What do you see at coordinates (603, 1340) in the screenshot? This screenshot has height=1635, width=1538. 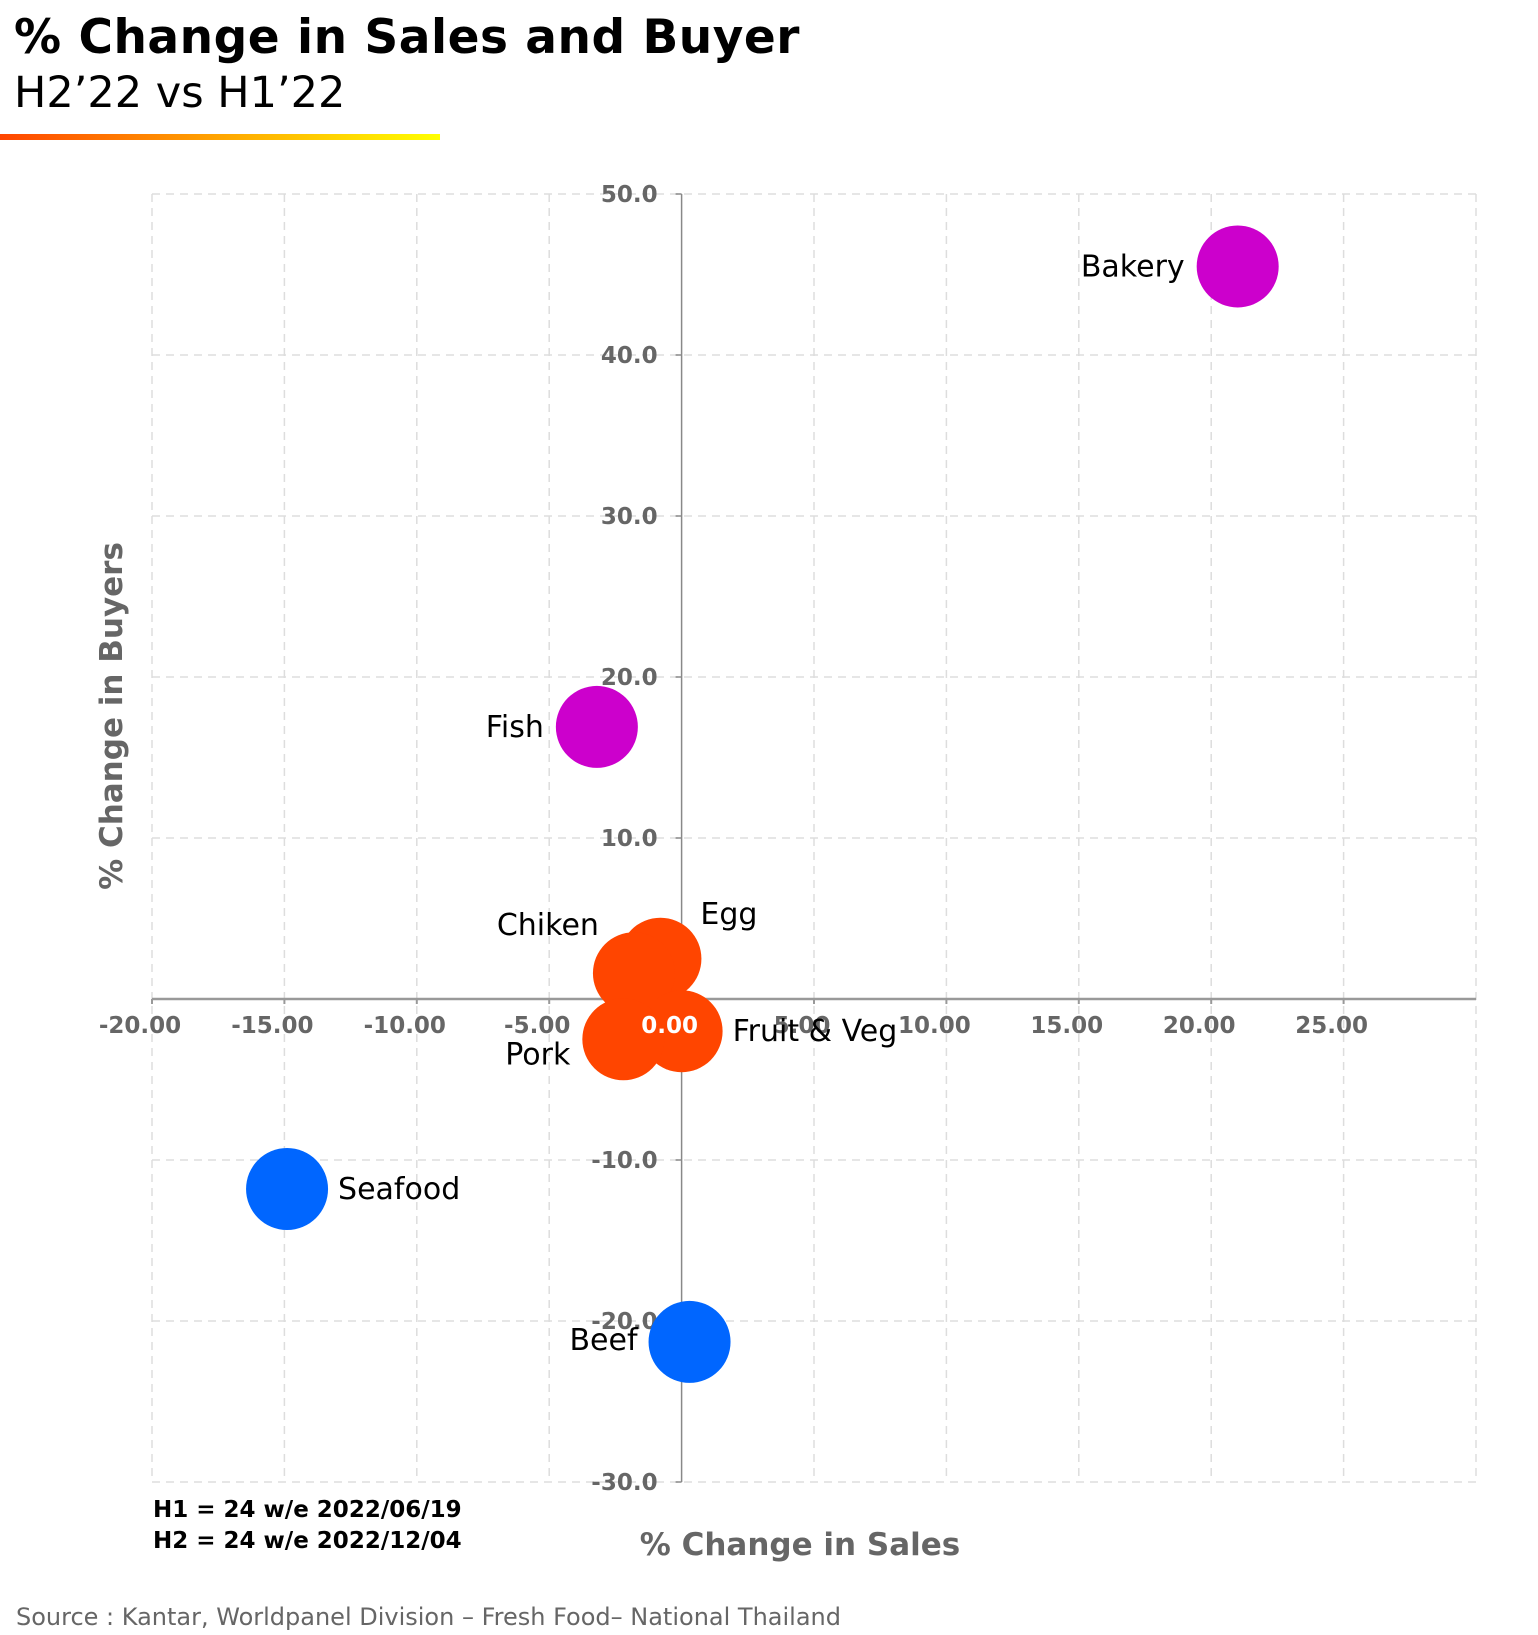 I see `point-label: Beef` at bounding box center [603, 1340].